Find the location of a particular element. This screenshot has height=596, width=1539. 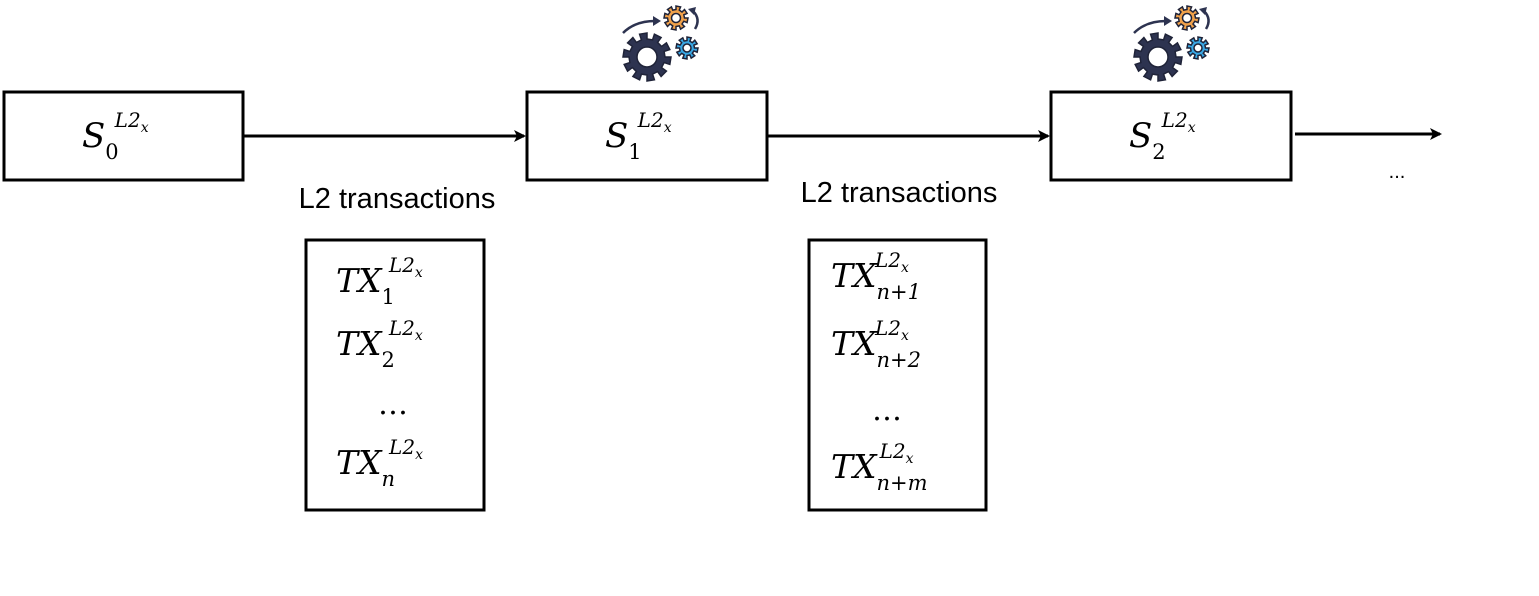

tx-item: TXn+mL2x is located at coordinates (879, 467).